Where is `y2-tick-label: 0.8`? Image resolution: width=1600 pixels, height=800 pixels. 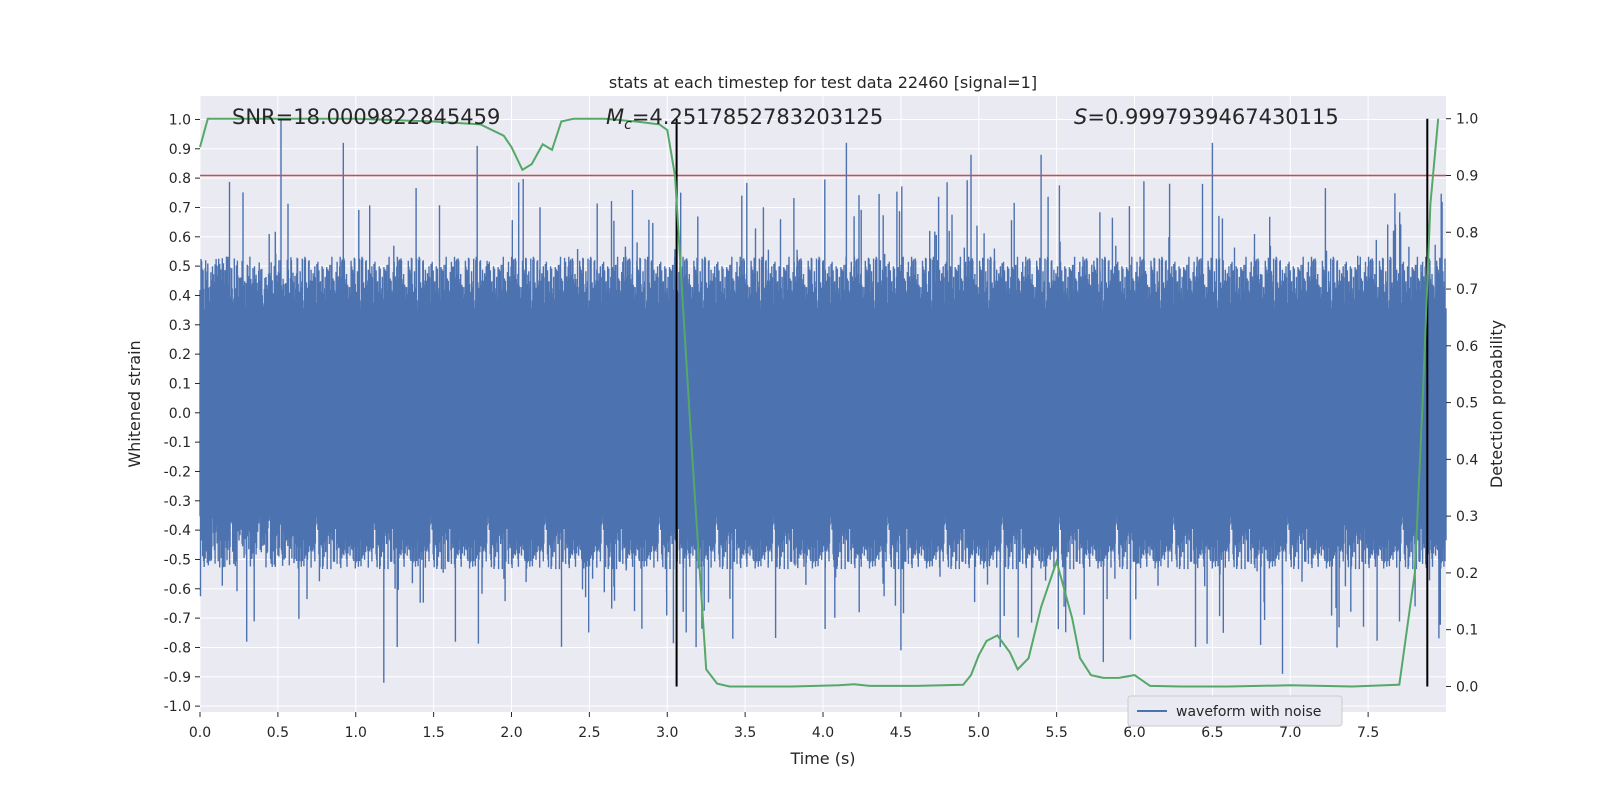 y2-tick-label: 0.8 is located at coordinates (1467, 233).